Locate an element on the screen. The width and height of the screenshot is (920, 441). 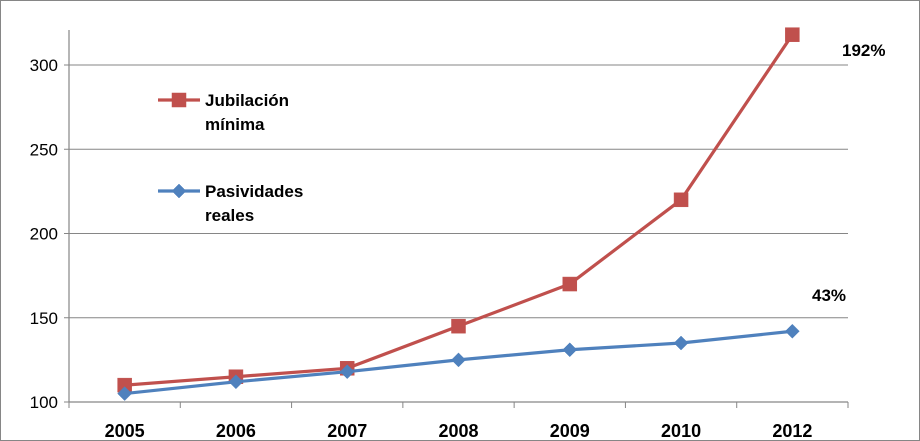
annotations: 192% 43% is located at coordinates (848, 173).